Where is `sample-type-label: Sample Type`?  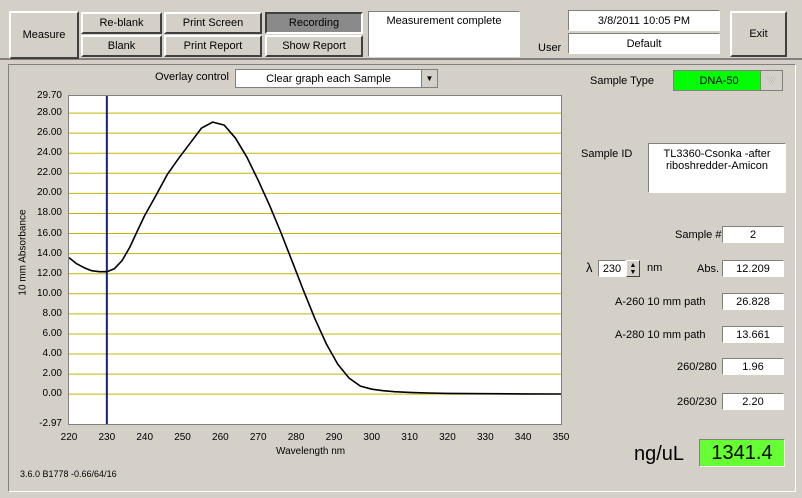 sample-type-label: Sample Type is located at coordinates (622, 81).